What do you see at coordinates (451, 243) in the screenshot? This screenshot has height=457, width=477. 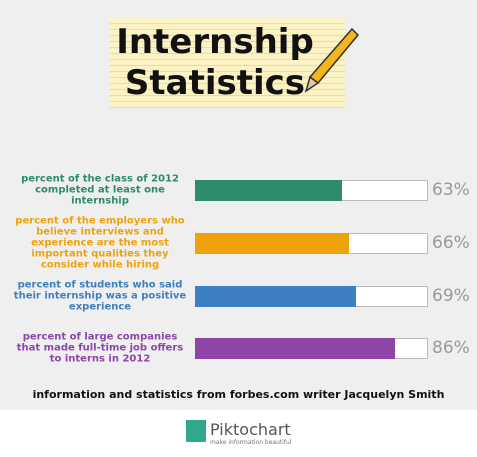 I see `value-label: 66%` at bounding box center [451, 243].